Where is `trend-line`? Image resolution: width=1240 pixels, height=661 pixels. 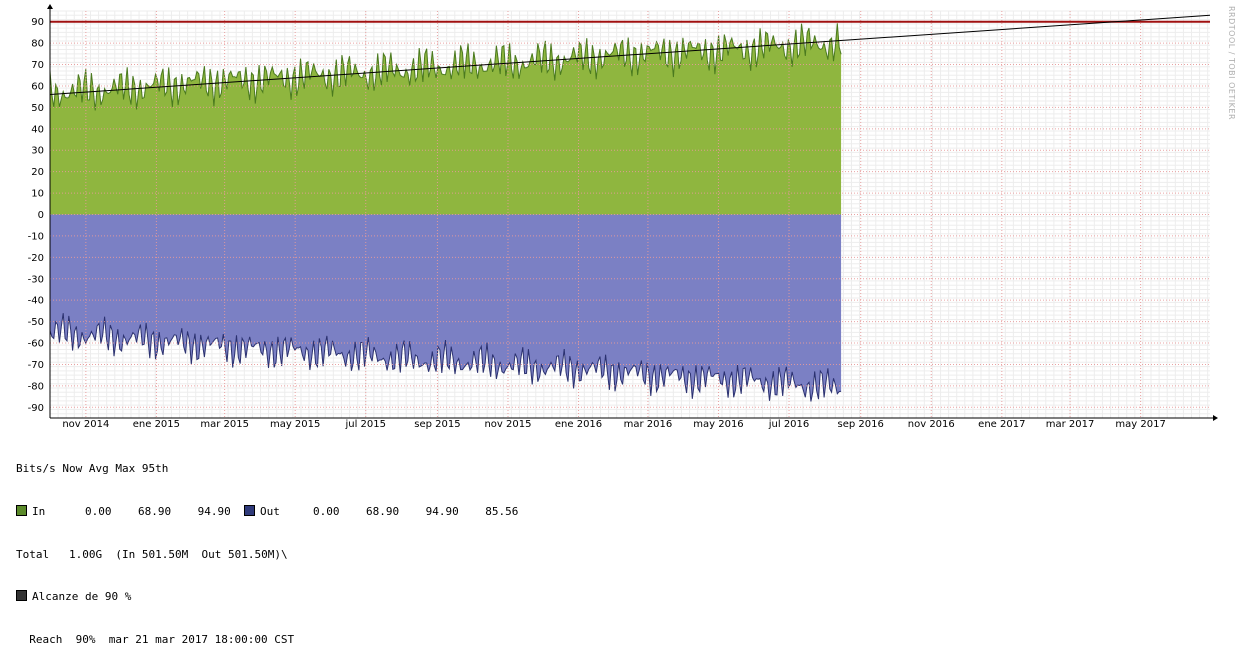
trend-line is located at coordinates (630, 55).